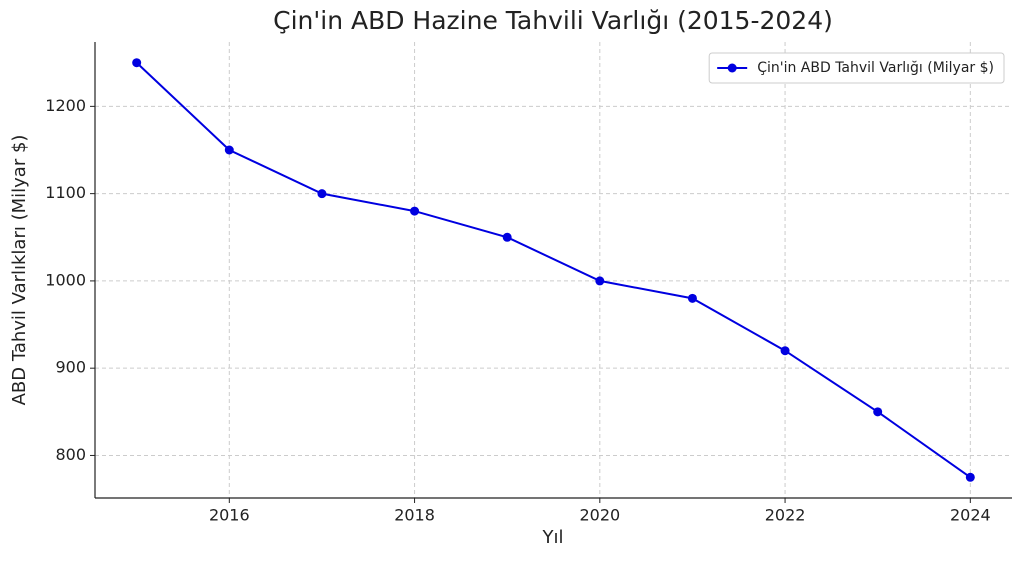  Describe the element at coordinates (19, 270) in the screenshot. I see `y-axis-label: ABD Tahvil Varlıkları (Milyar $)` at that location.